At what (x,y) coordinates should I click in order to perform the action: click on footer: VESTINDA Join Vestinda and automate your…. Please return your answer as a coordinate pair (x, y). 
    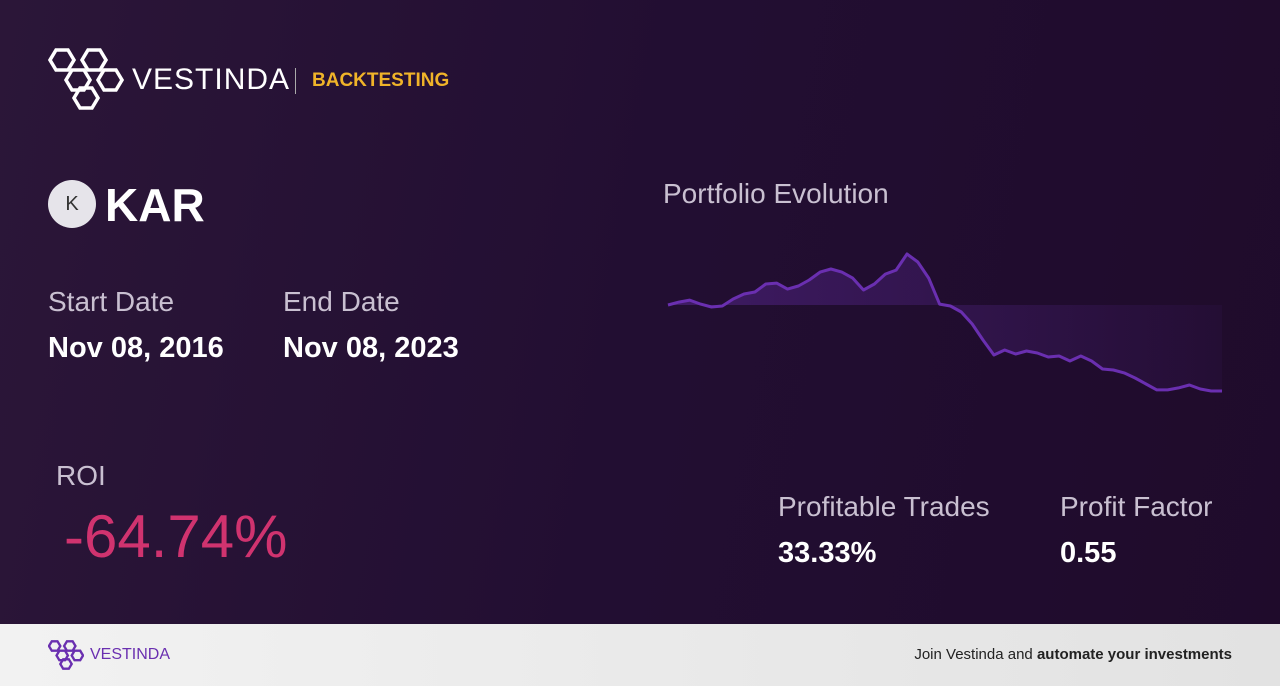
    Looking at the image, I should click on (640, 655).